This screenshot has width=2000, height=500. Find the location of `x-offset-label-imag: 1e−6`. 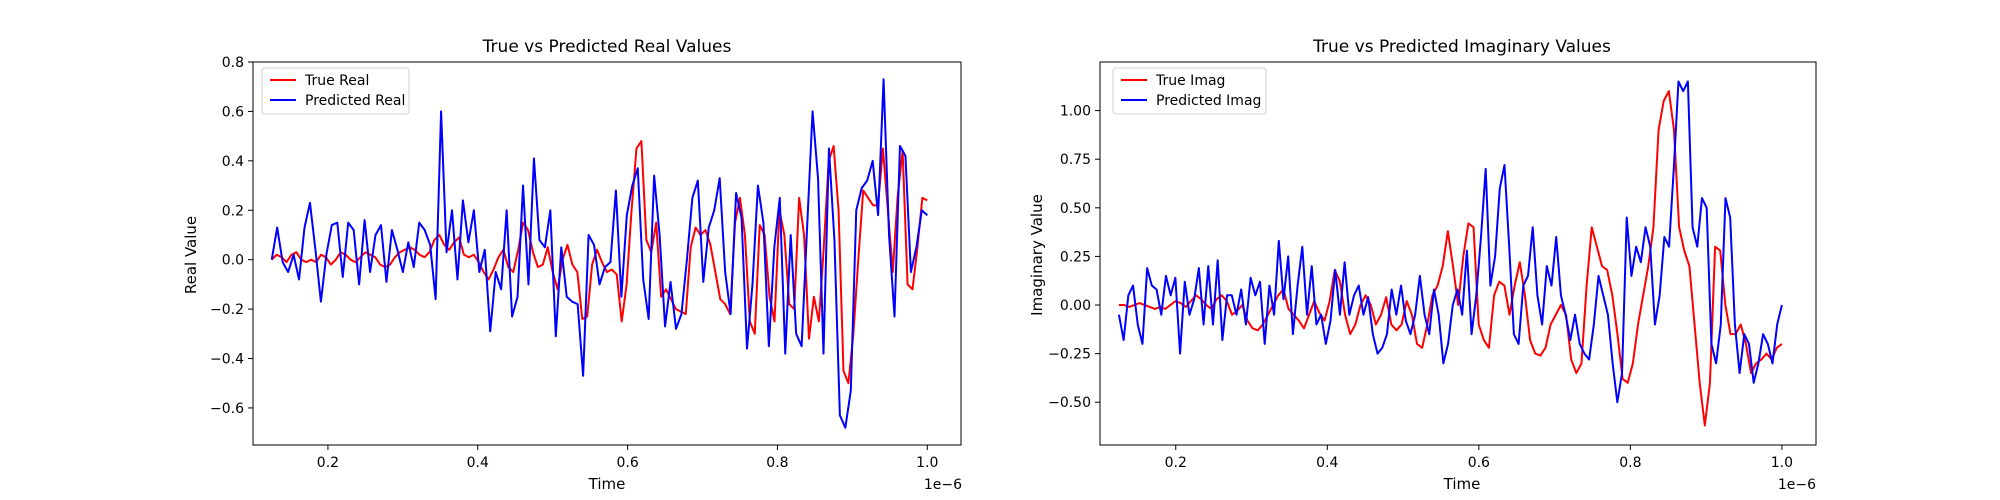

x-offset-label-imag: 1e−6 is located at coordinates (1797, 485).